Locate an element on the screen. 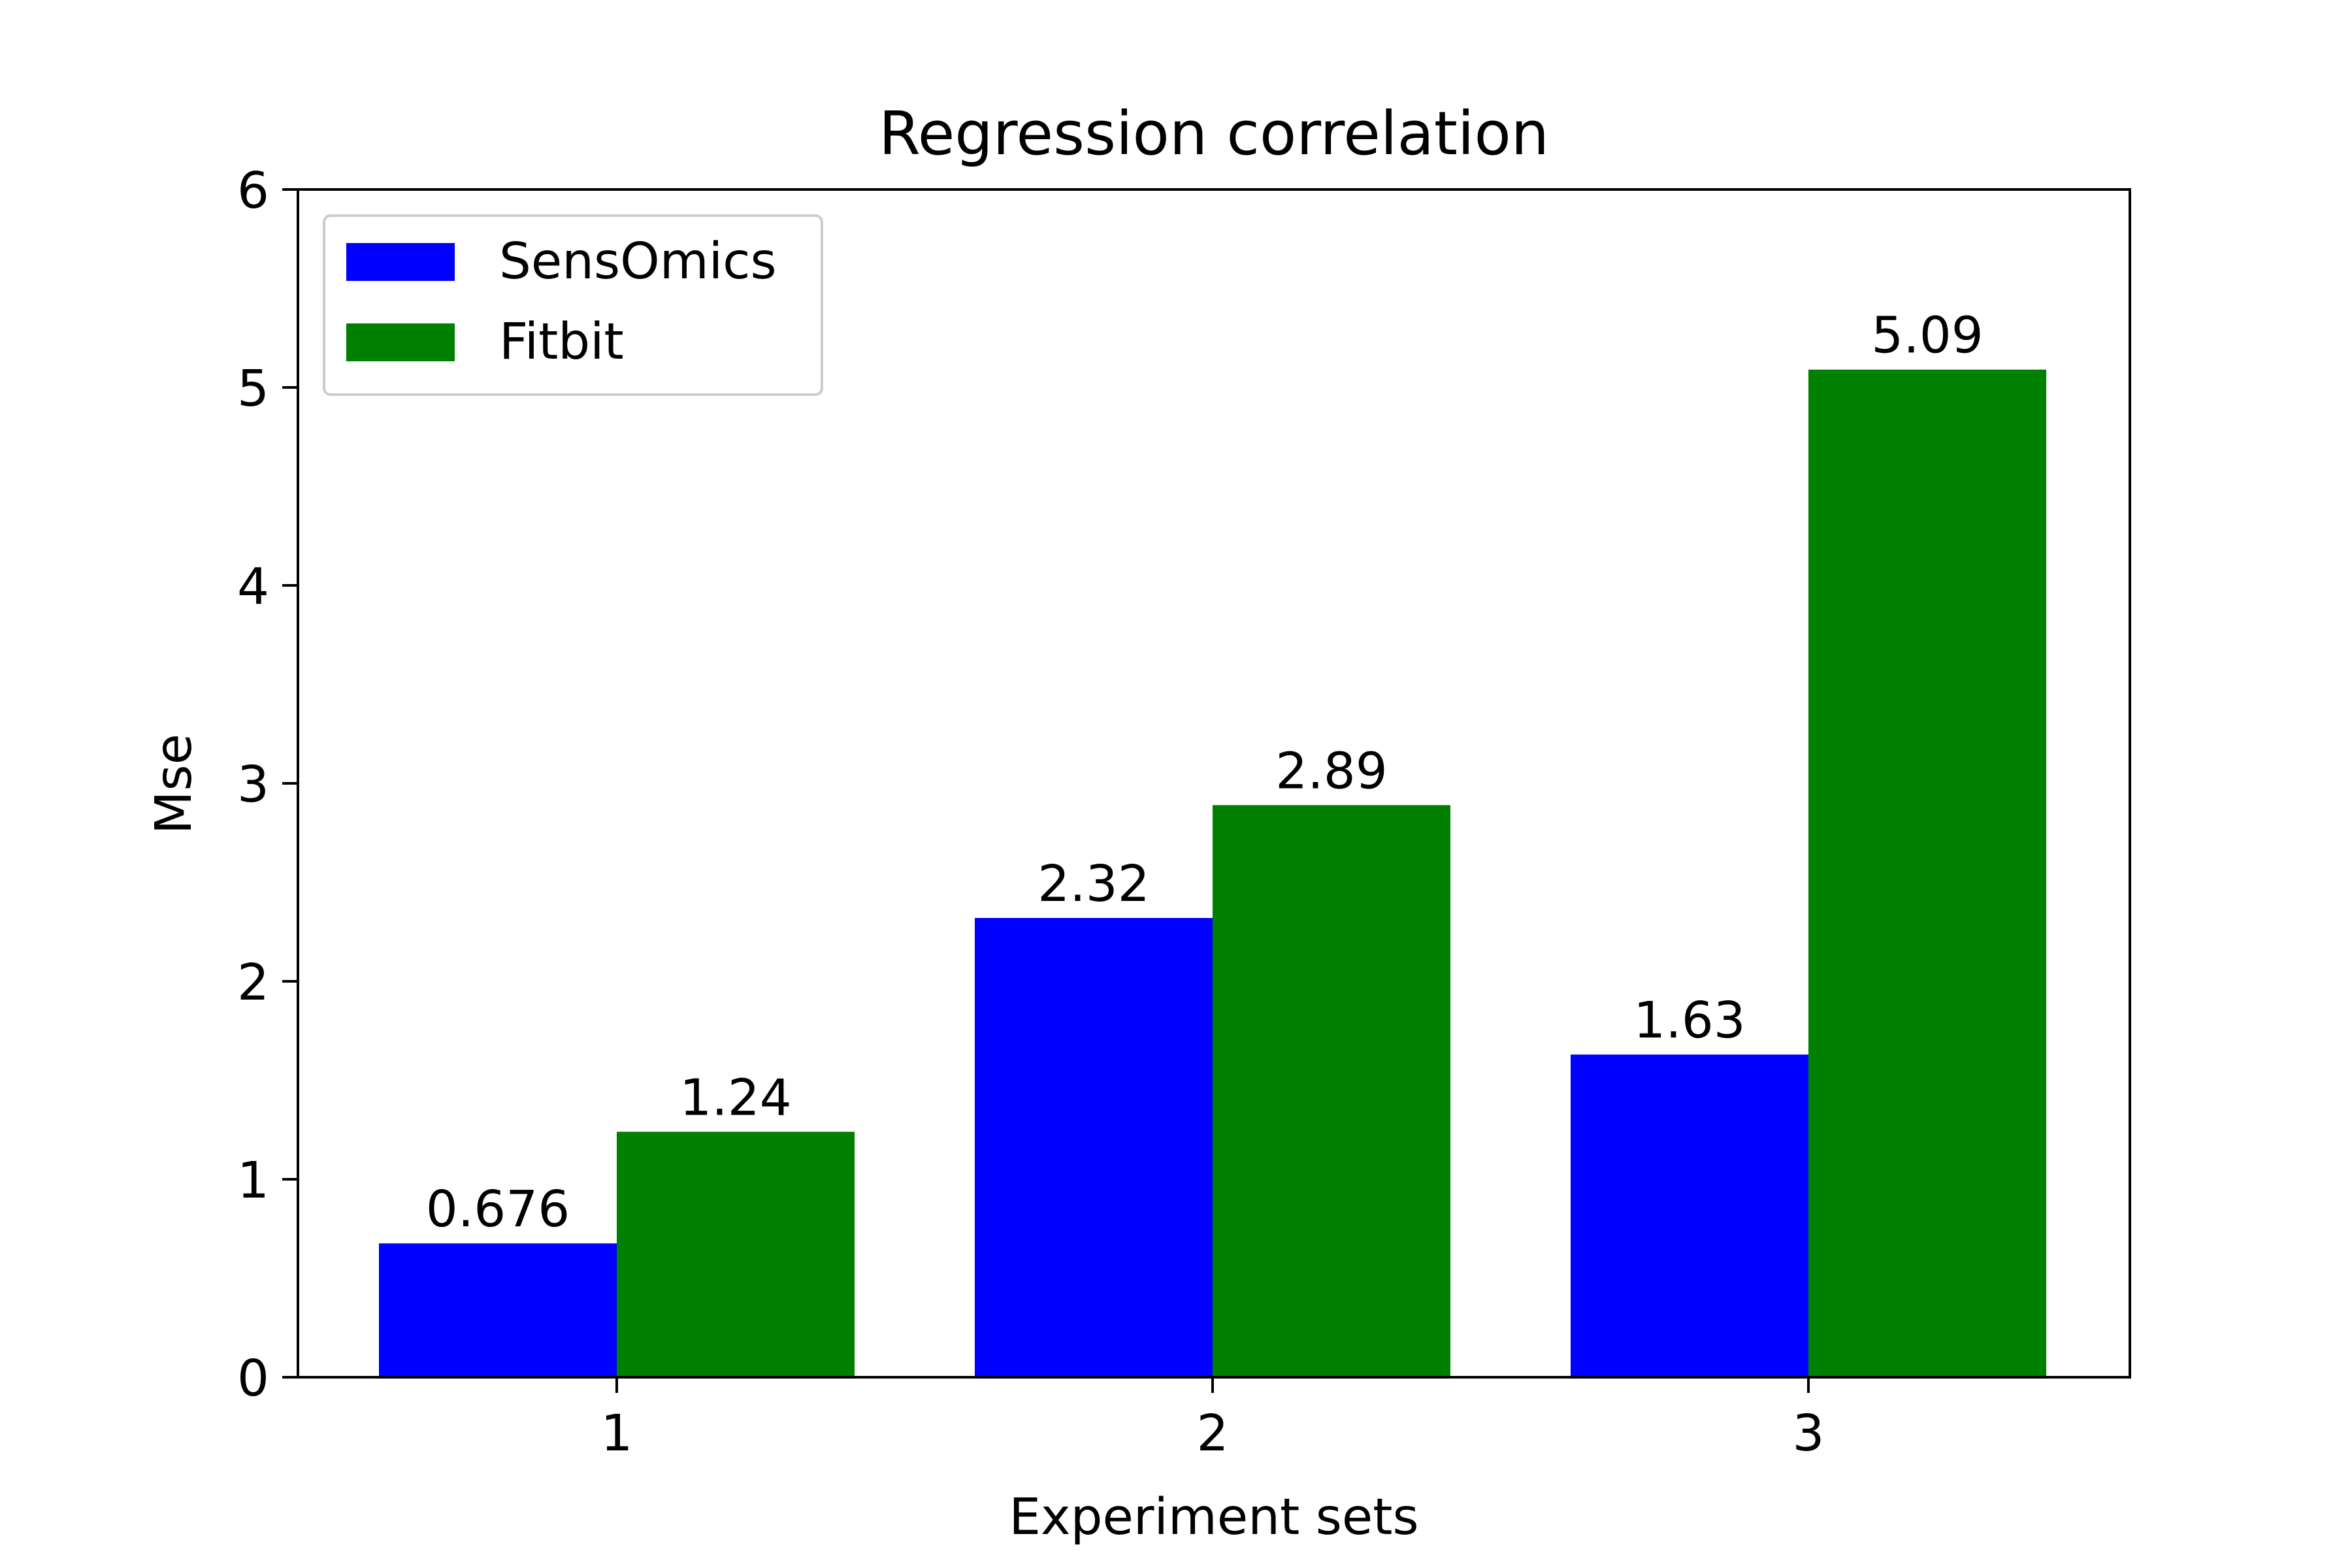 This screenshot has height=1568, width=2352. data-label-fitbit-3: 5.09 is located at coordinates (1927, 336).